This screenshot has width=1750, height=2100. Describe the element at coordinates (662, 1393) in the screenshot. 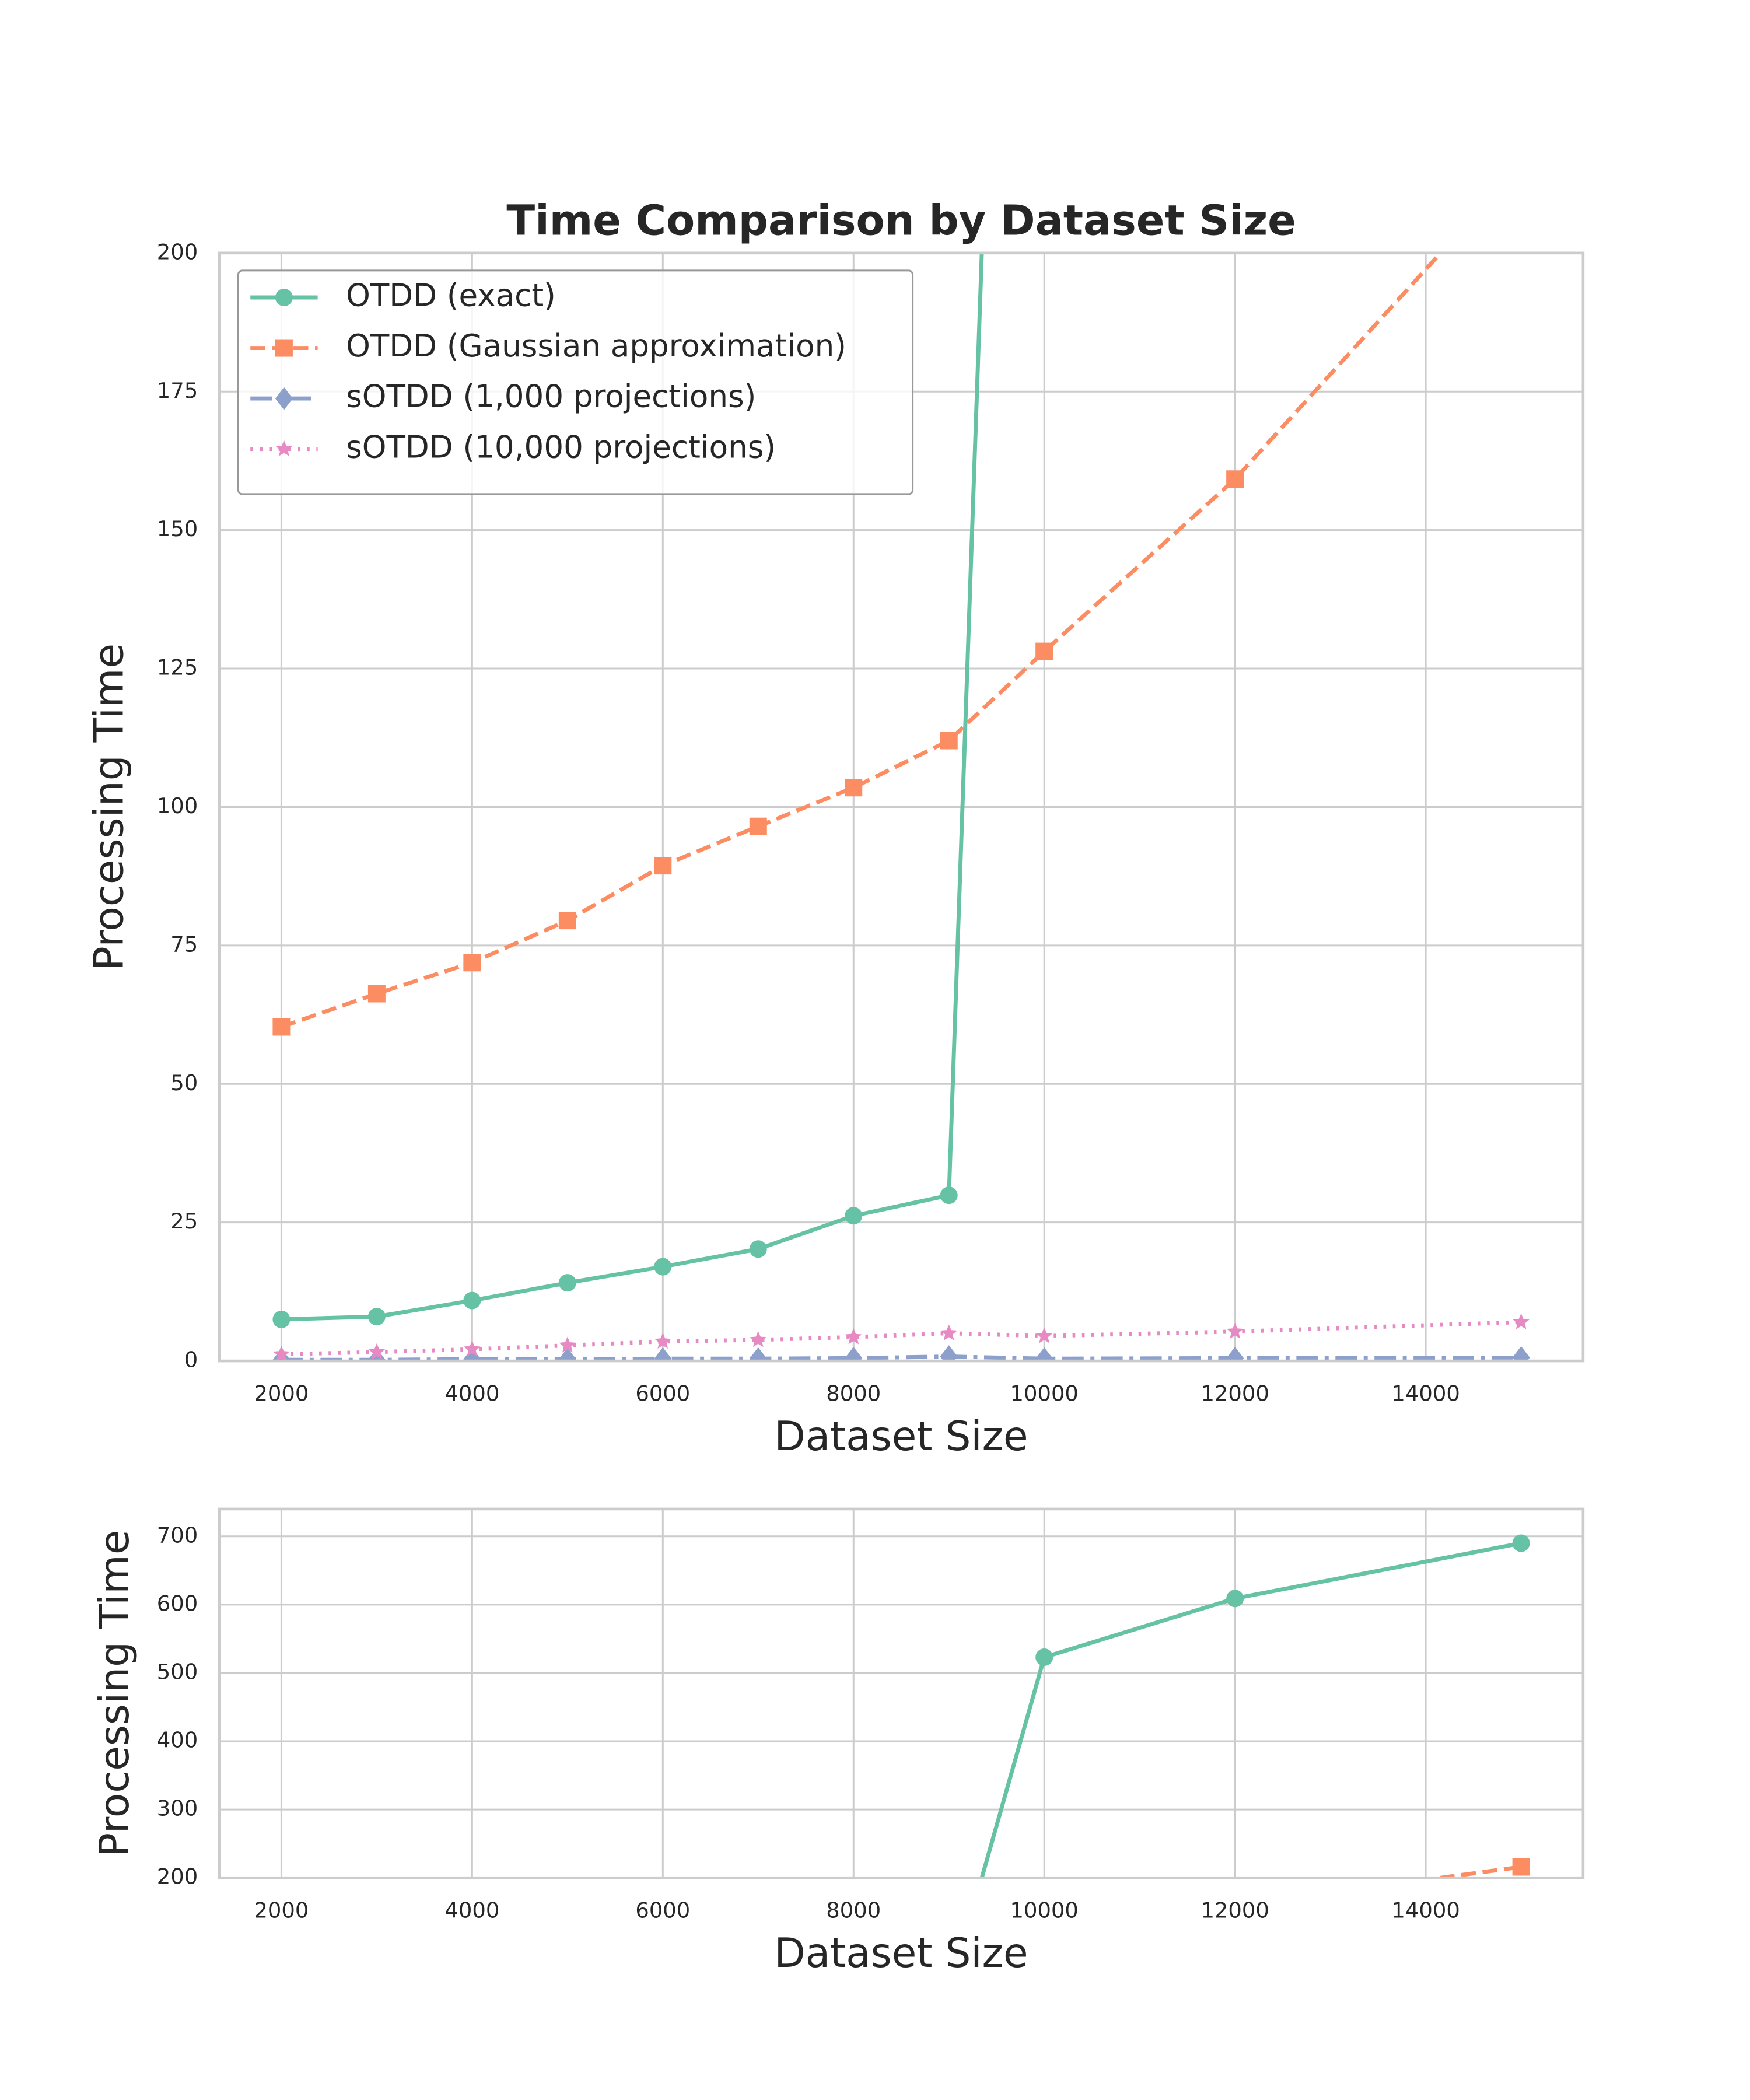

I see `x-tick-label: 6000` at that location.